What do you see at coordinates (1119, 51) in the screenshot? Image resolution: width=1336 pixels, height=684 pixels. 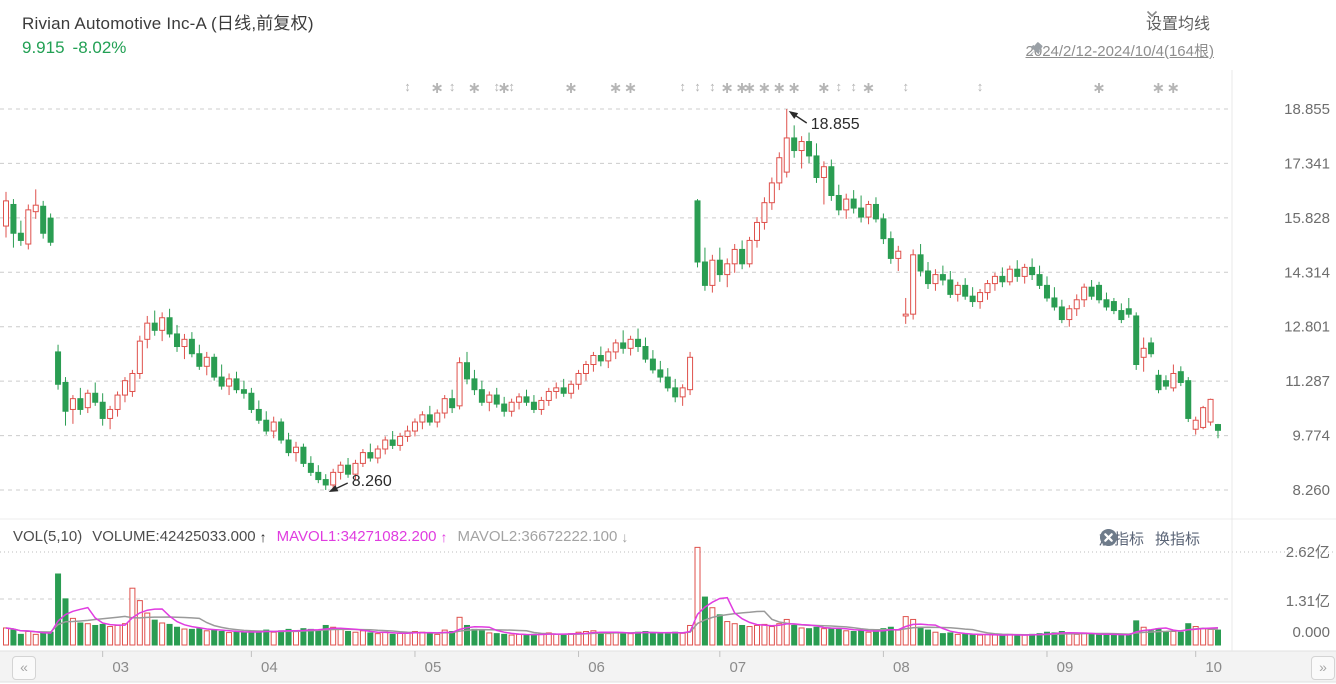 I see `date-range-link: 2024/2/12-2024/10/4(164根)` at bounding box center [1119, 51].